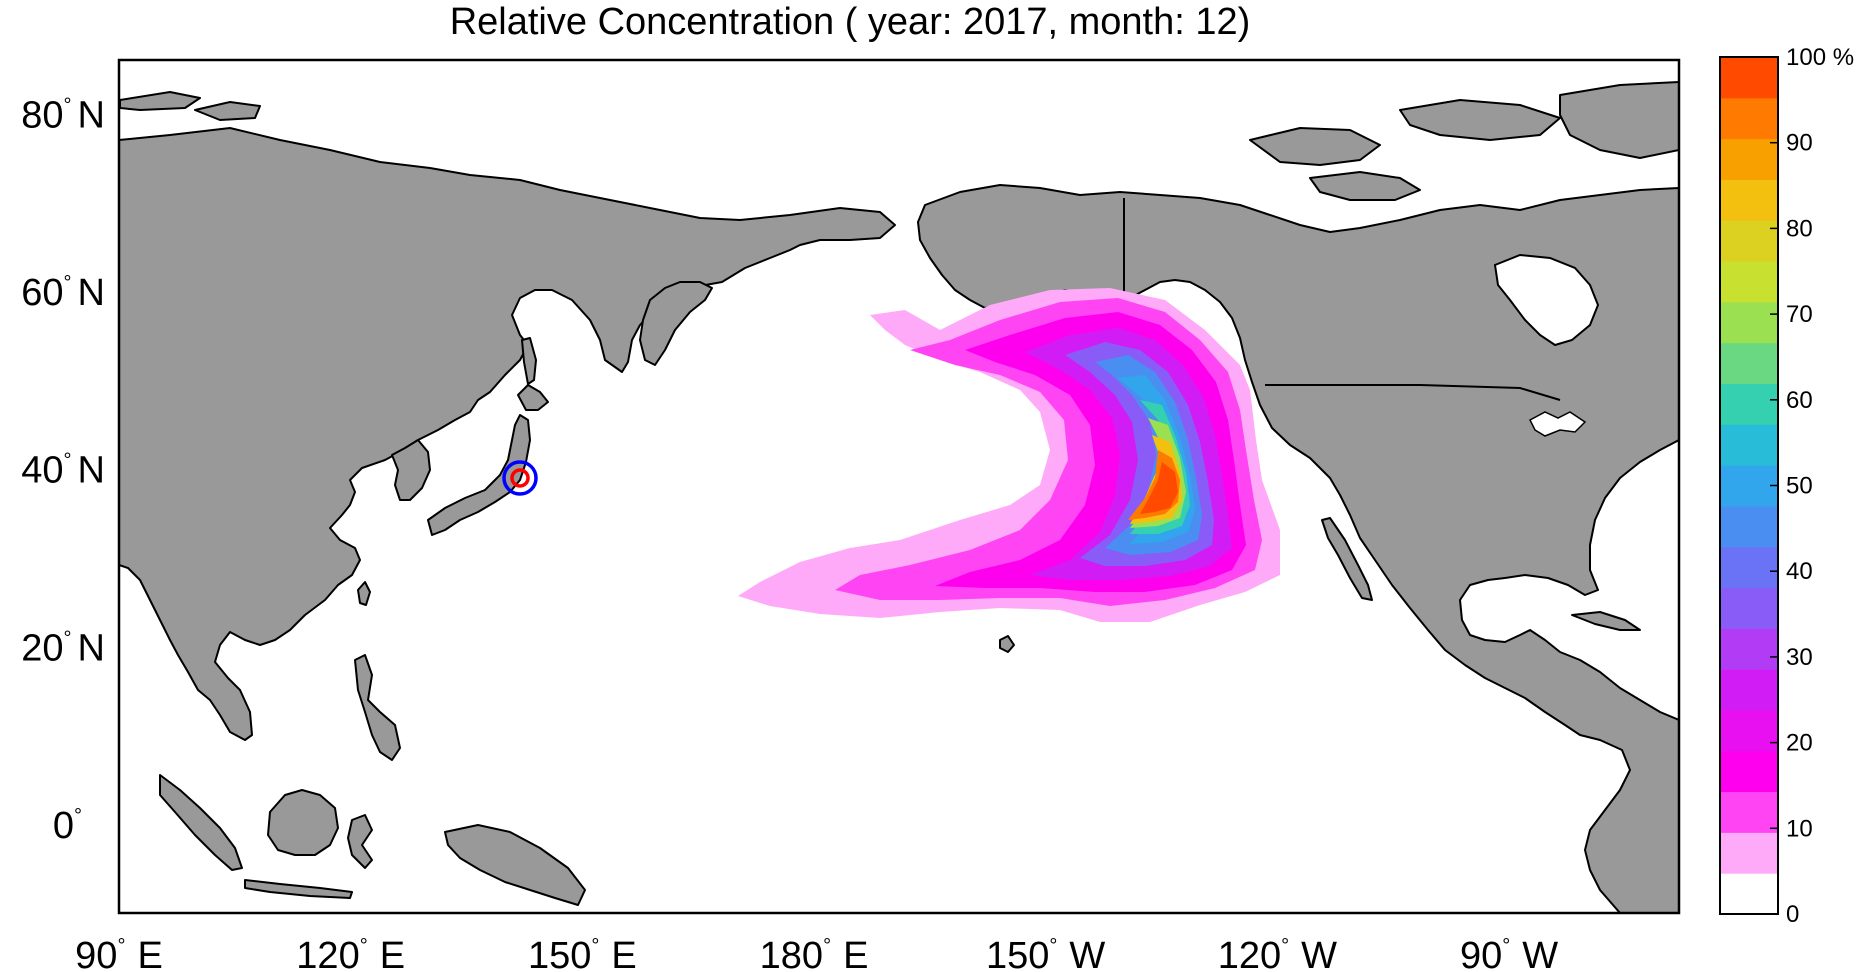  Describe the element at coordinates (201, 822) in the screenshot. I see `land-sumatra` at that location.